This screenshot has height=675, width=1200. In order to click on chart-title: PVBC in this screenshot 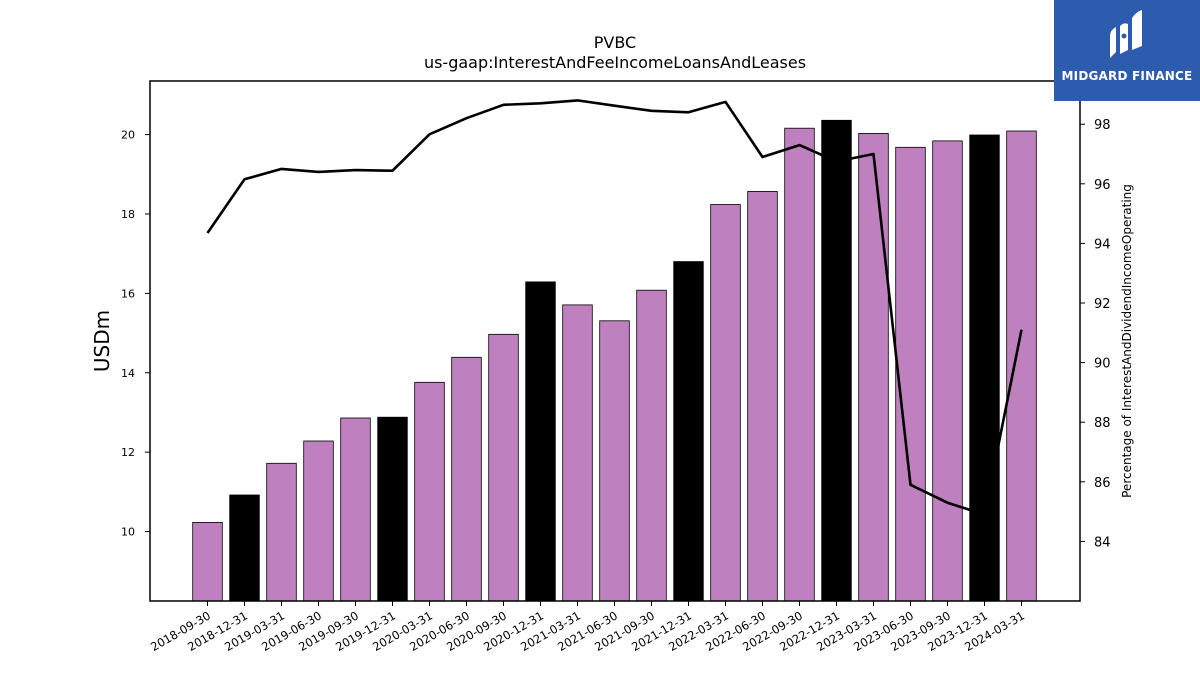, I will do `click(615, 42)`.